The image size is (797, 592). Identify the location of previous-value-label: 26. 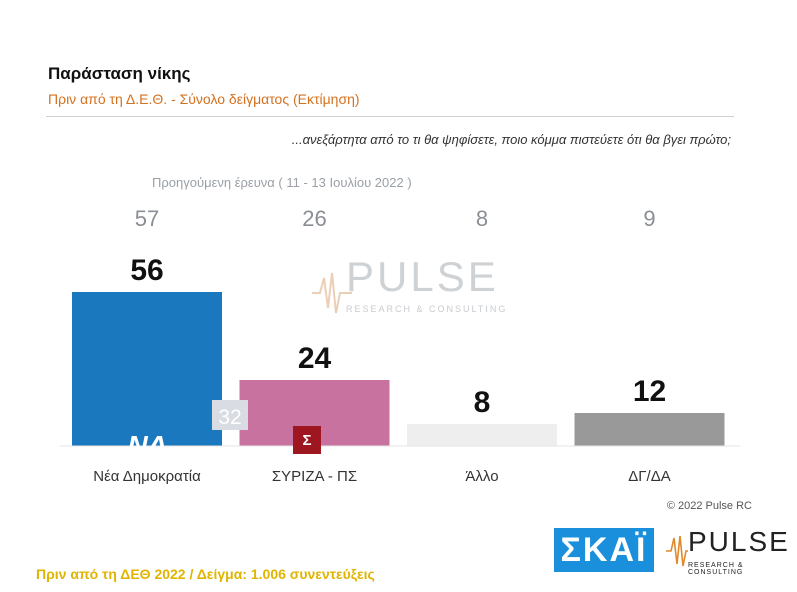
(314, 218).